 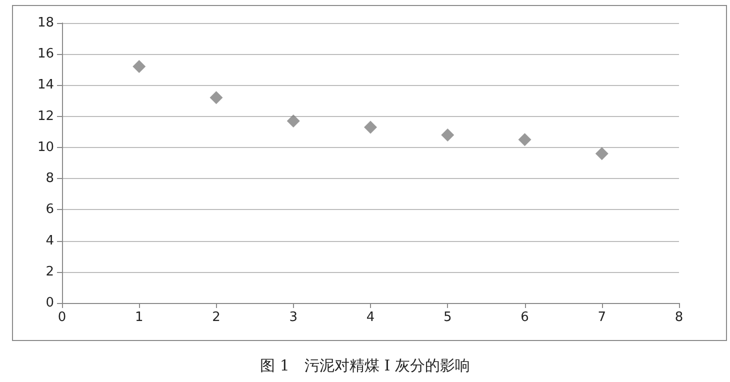 I want to click on x-tick-label: 7, so click(x=602, y=317).